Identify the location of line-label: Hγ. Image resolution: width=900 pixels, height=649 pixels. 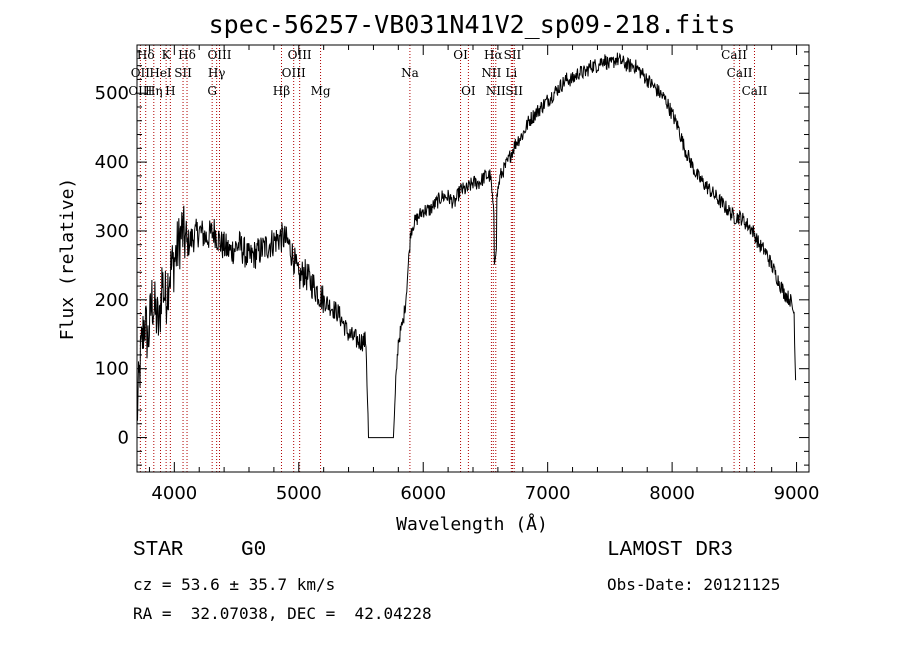
(217, 73).